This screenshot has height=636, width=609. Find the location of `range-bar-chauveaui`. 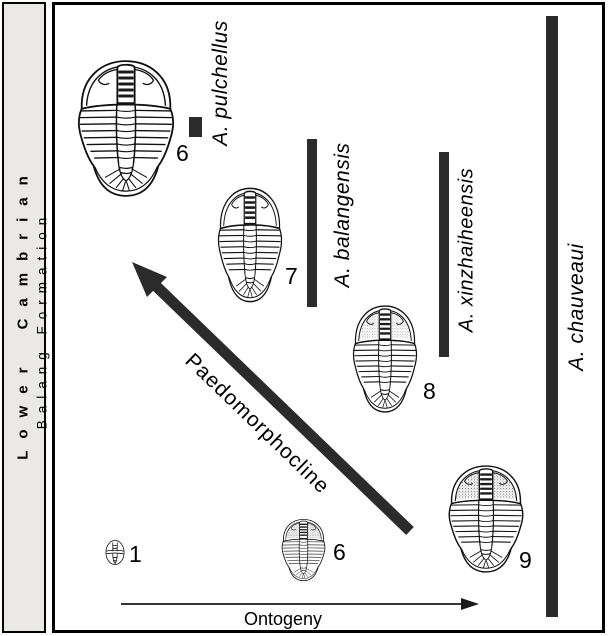

range-bar-chauveaui is located at coordinates (552, 316).